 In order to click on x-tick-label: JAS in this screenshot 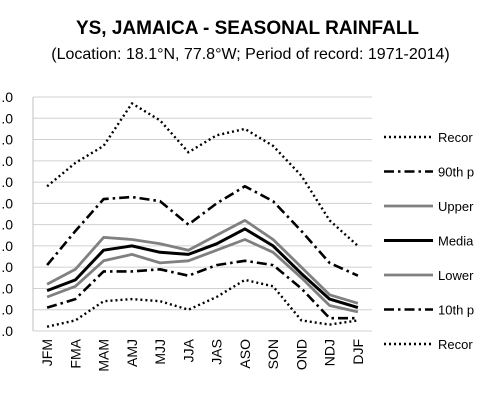, I will do `click(217, 352)`.